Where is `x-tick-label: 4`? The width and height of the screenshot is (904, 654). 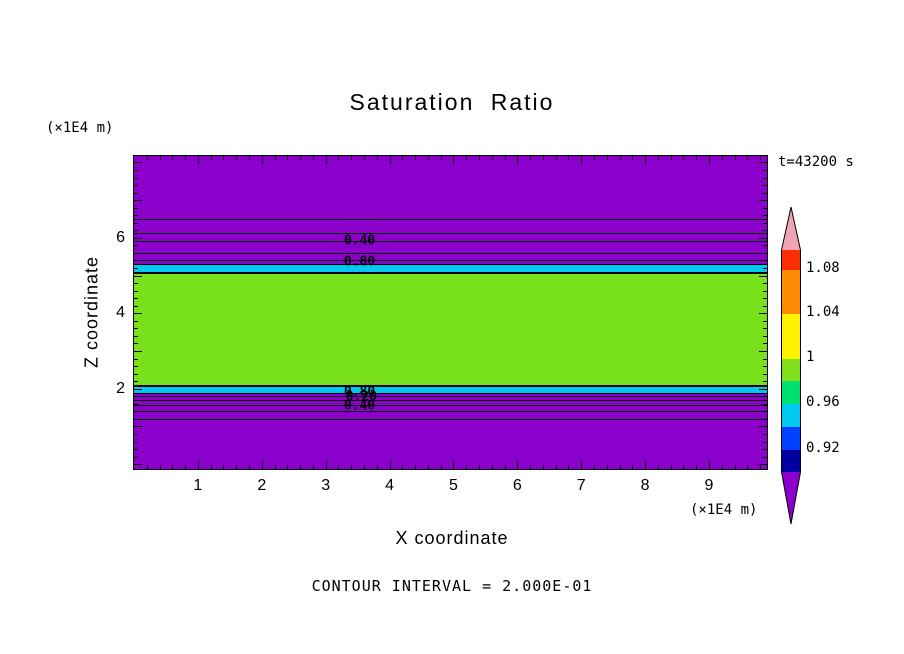
x-tick-label: 4 is located at coordinates (389, 485).